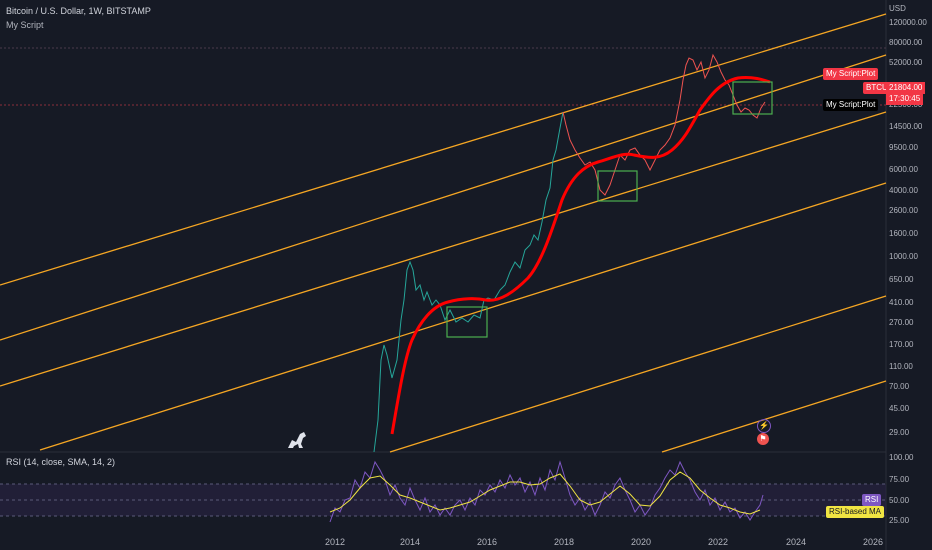 Image resolution: width=932 pixels, height=550 pixels. What do you see at coordinates (61, 462) in the screenshot?
I see `rsi-title: RSI (14, close, SMA, 14, 2)` at bounding box center [61, 462].